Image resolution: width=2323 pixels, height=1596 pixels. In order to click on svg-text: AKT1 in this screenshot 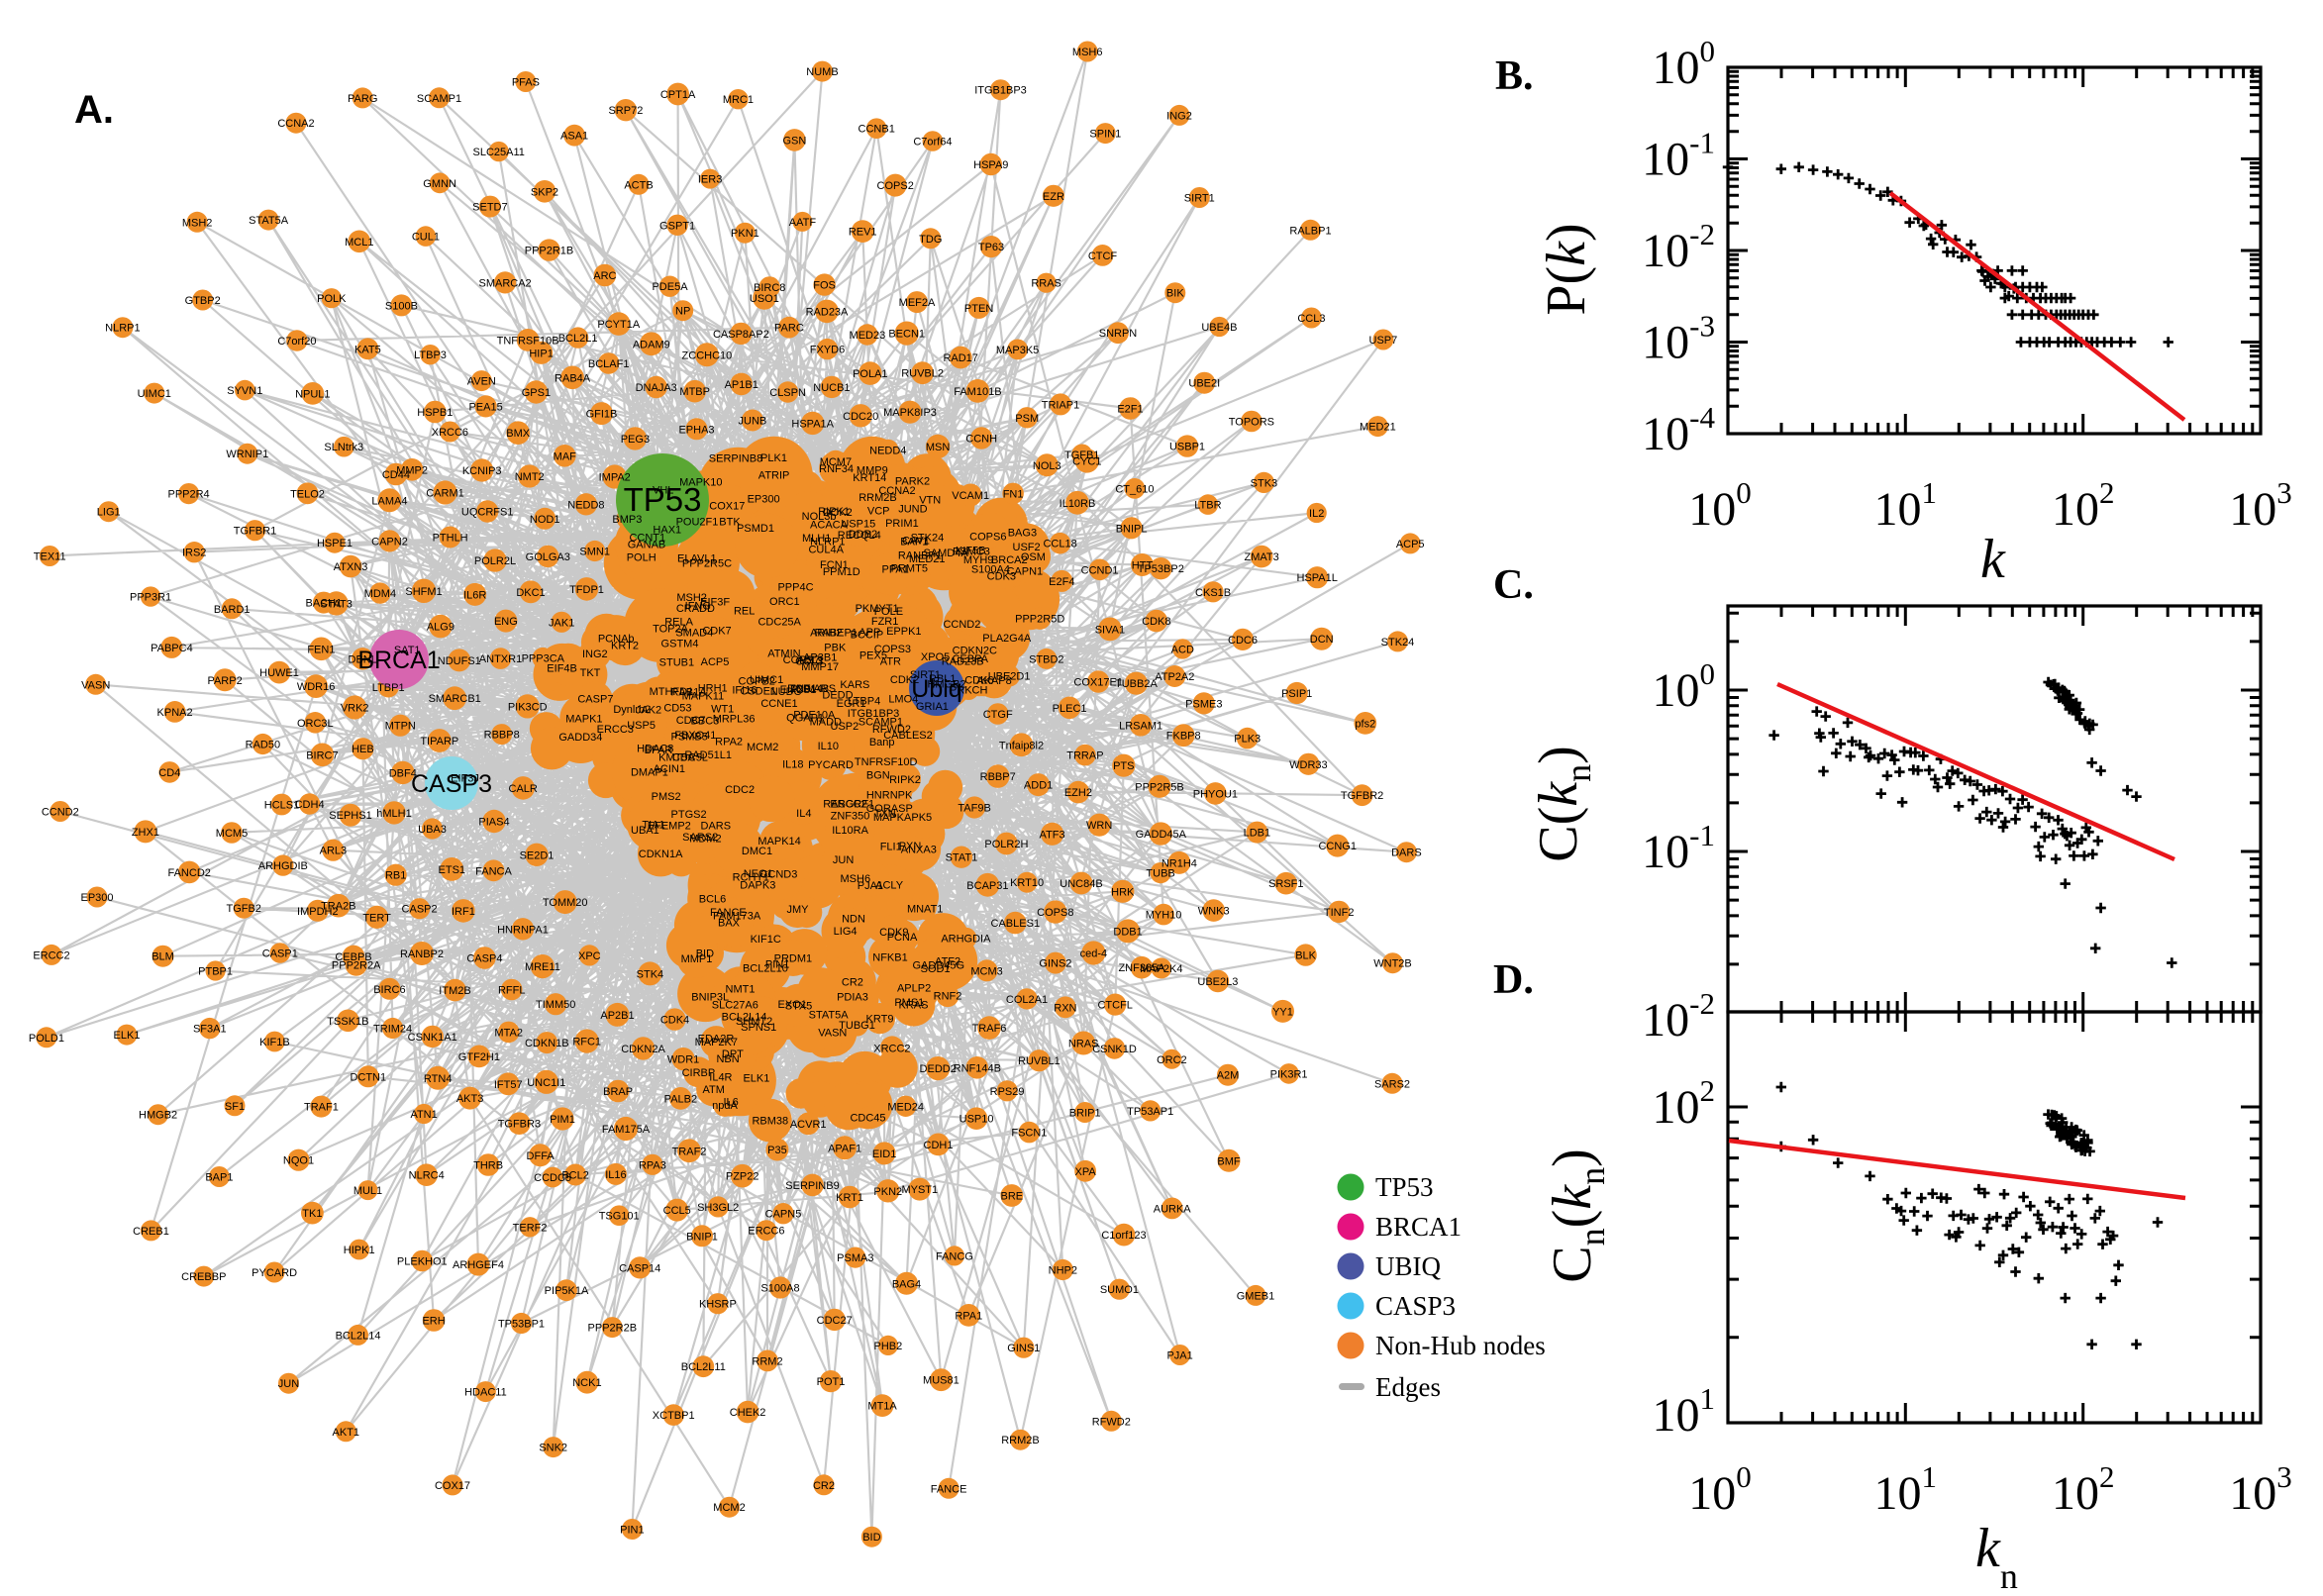, I will do `click(346, 1433)`.